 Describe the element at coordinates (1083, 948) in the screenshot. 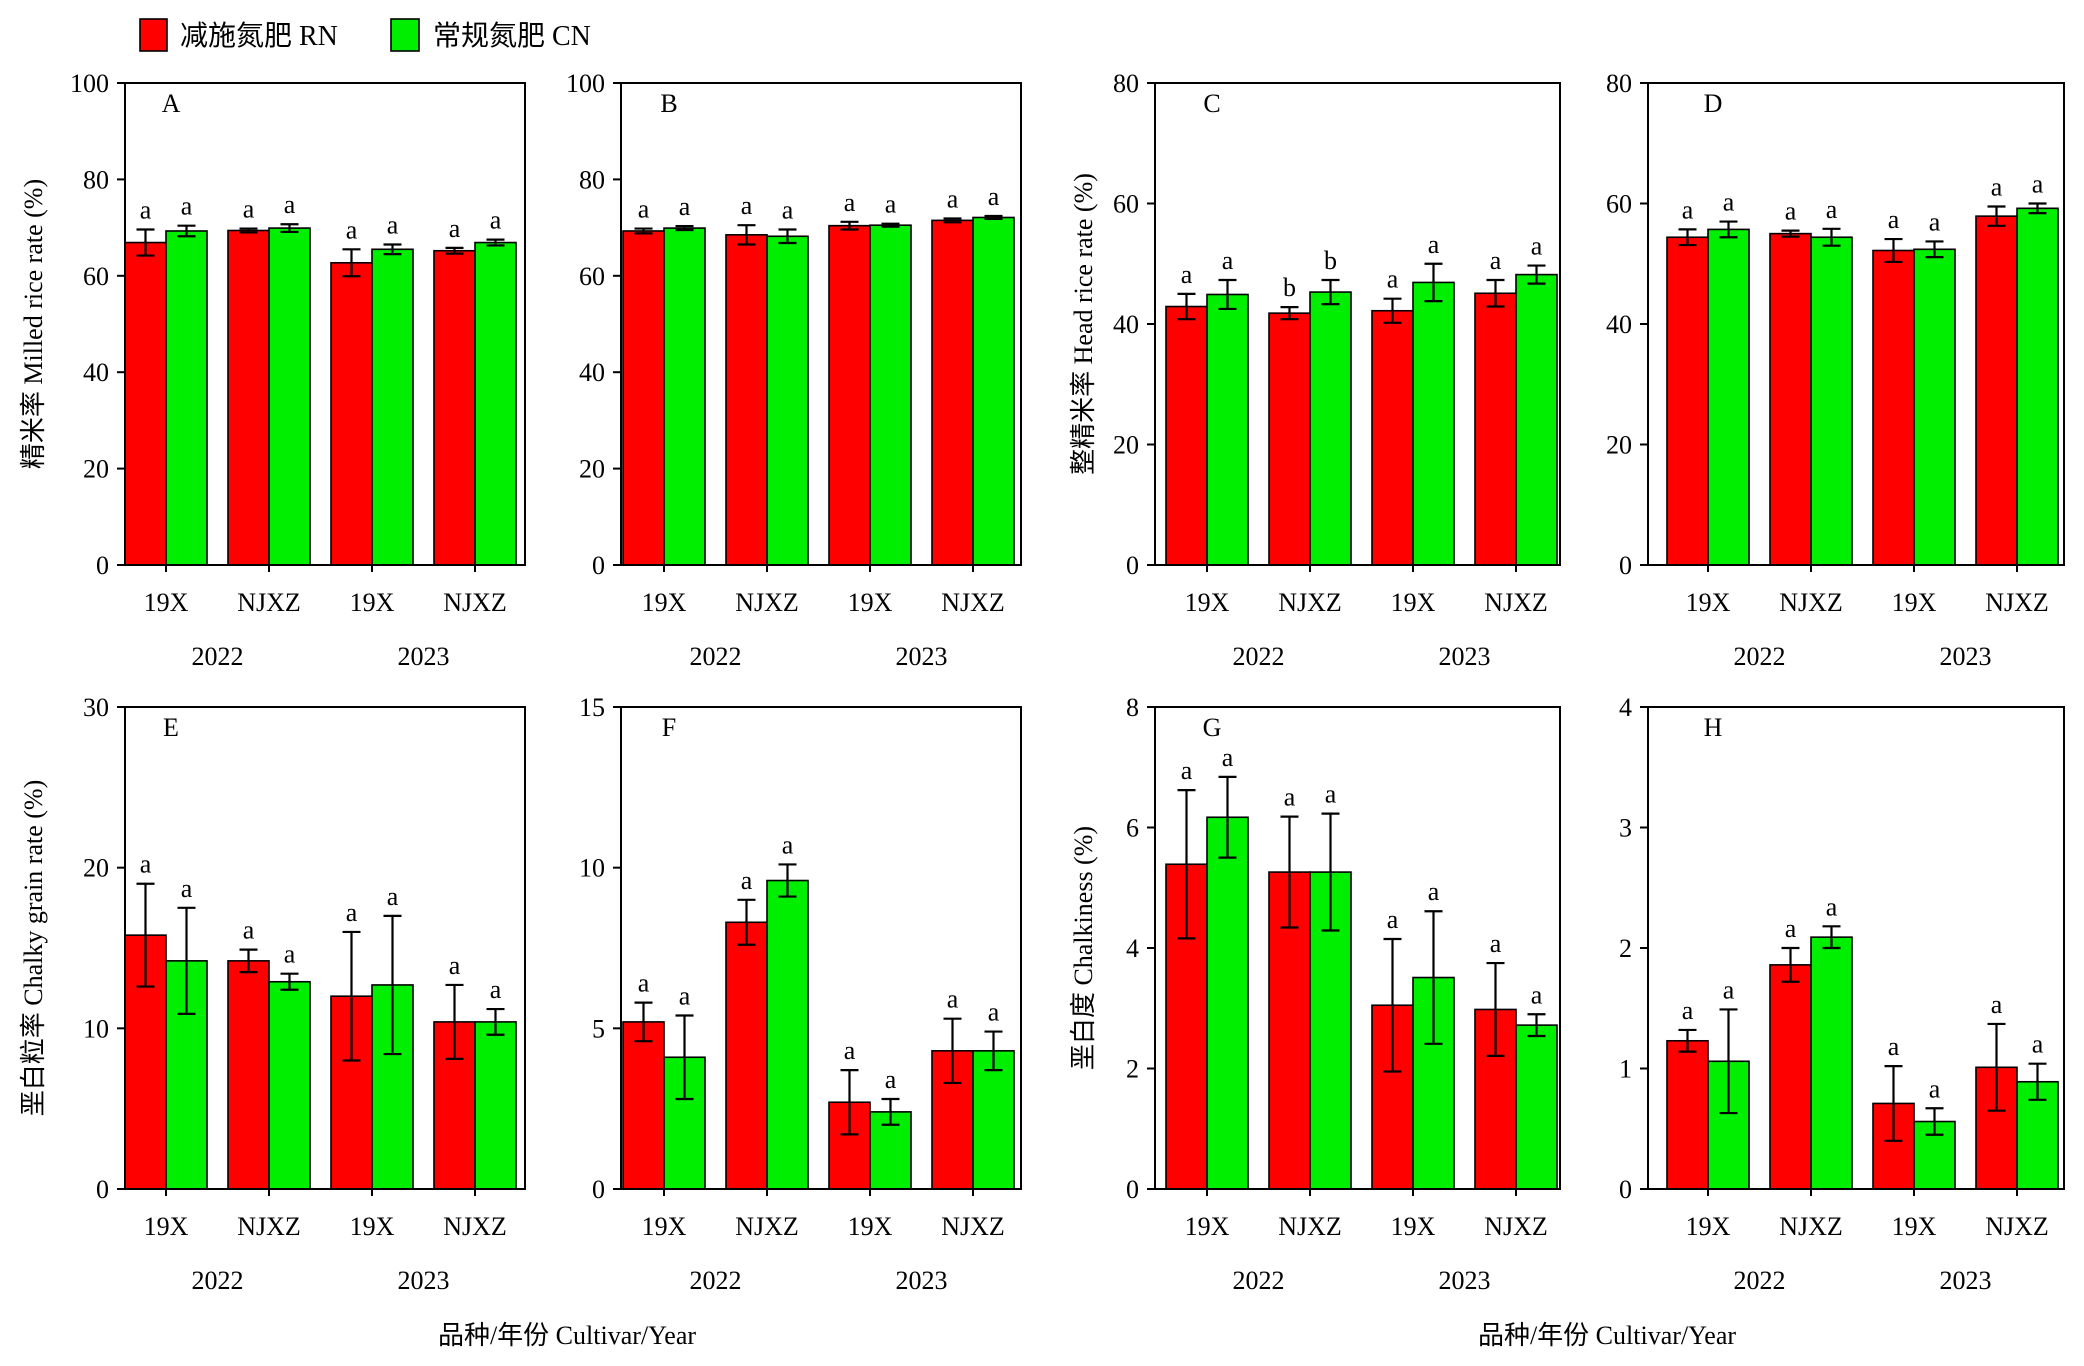

I see `y-axis-title: 垩白度 Chalkiness (%)` at that location.